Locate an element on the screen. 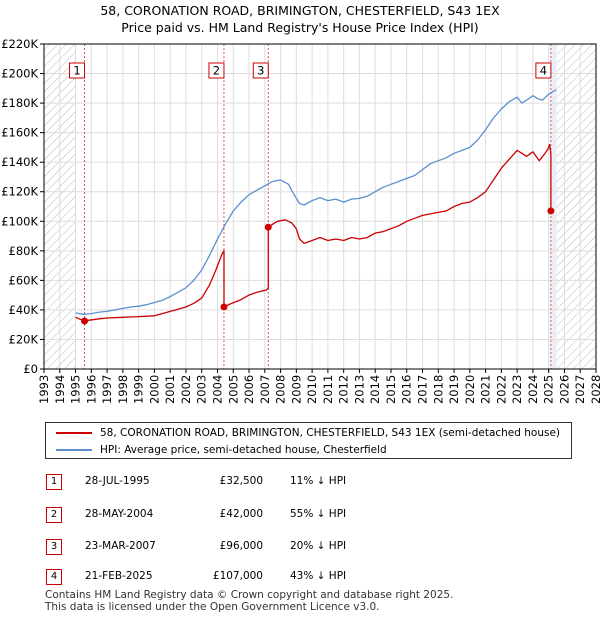 This screenshot has height=620, width=600. transaction-label: 4 is located at coordinates (543, 71).